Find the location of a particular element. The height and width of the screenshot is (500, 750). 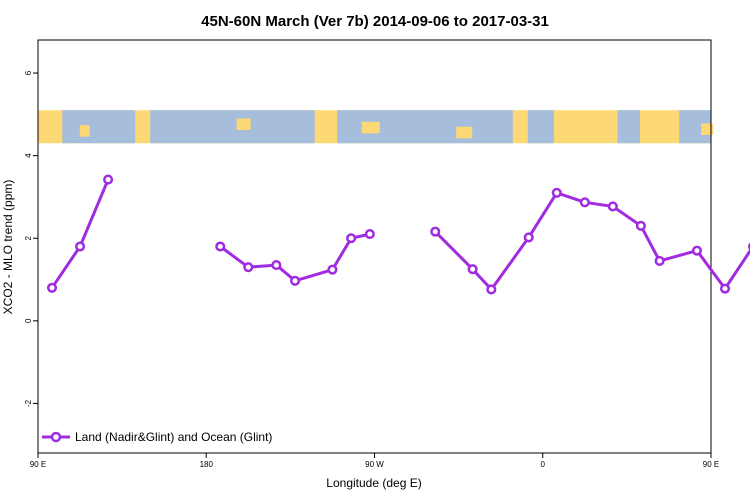

y-tick-label: 0 is located at coordinates (28, 320).